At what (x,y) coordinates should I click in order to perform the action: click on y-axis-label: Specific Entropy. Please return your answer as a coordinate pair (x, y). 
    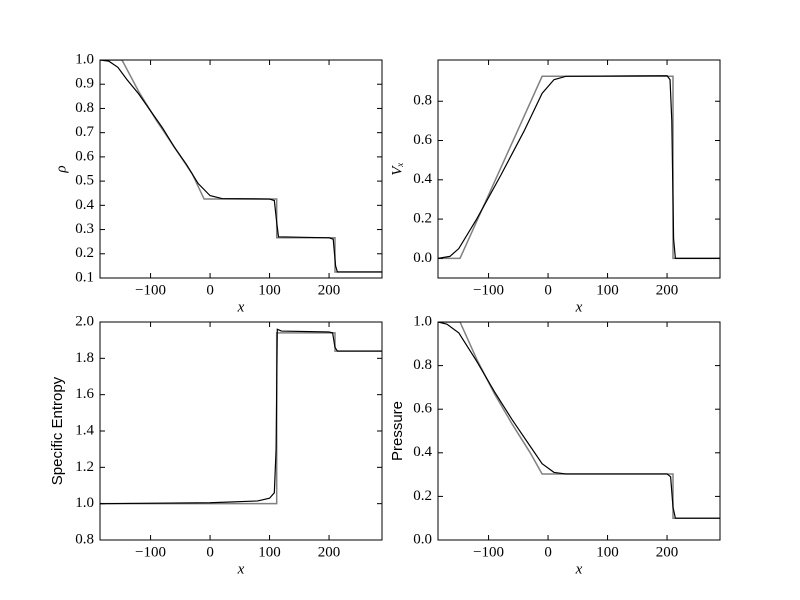
    Looking at the image, I should click on (57, 430).